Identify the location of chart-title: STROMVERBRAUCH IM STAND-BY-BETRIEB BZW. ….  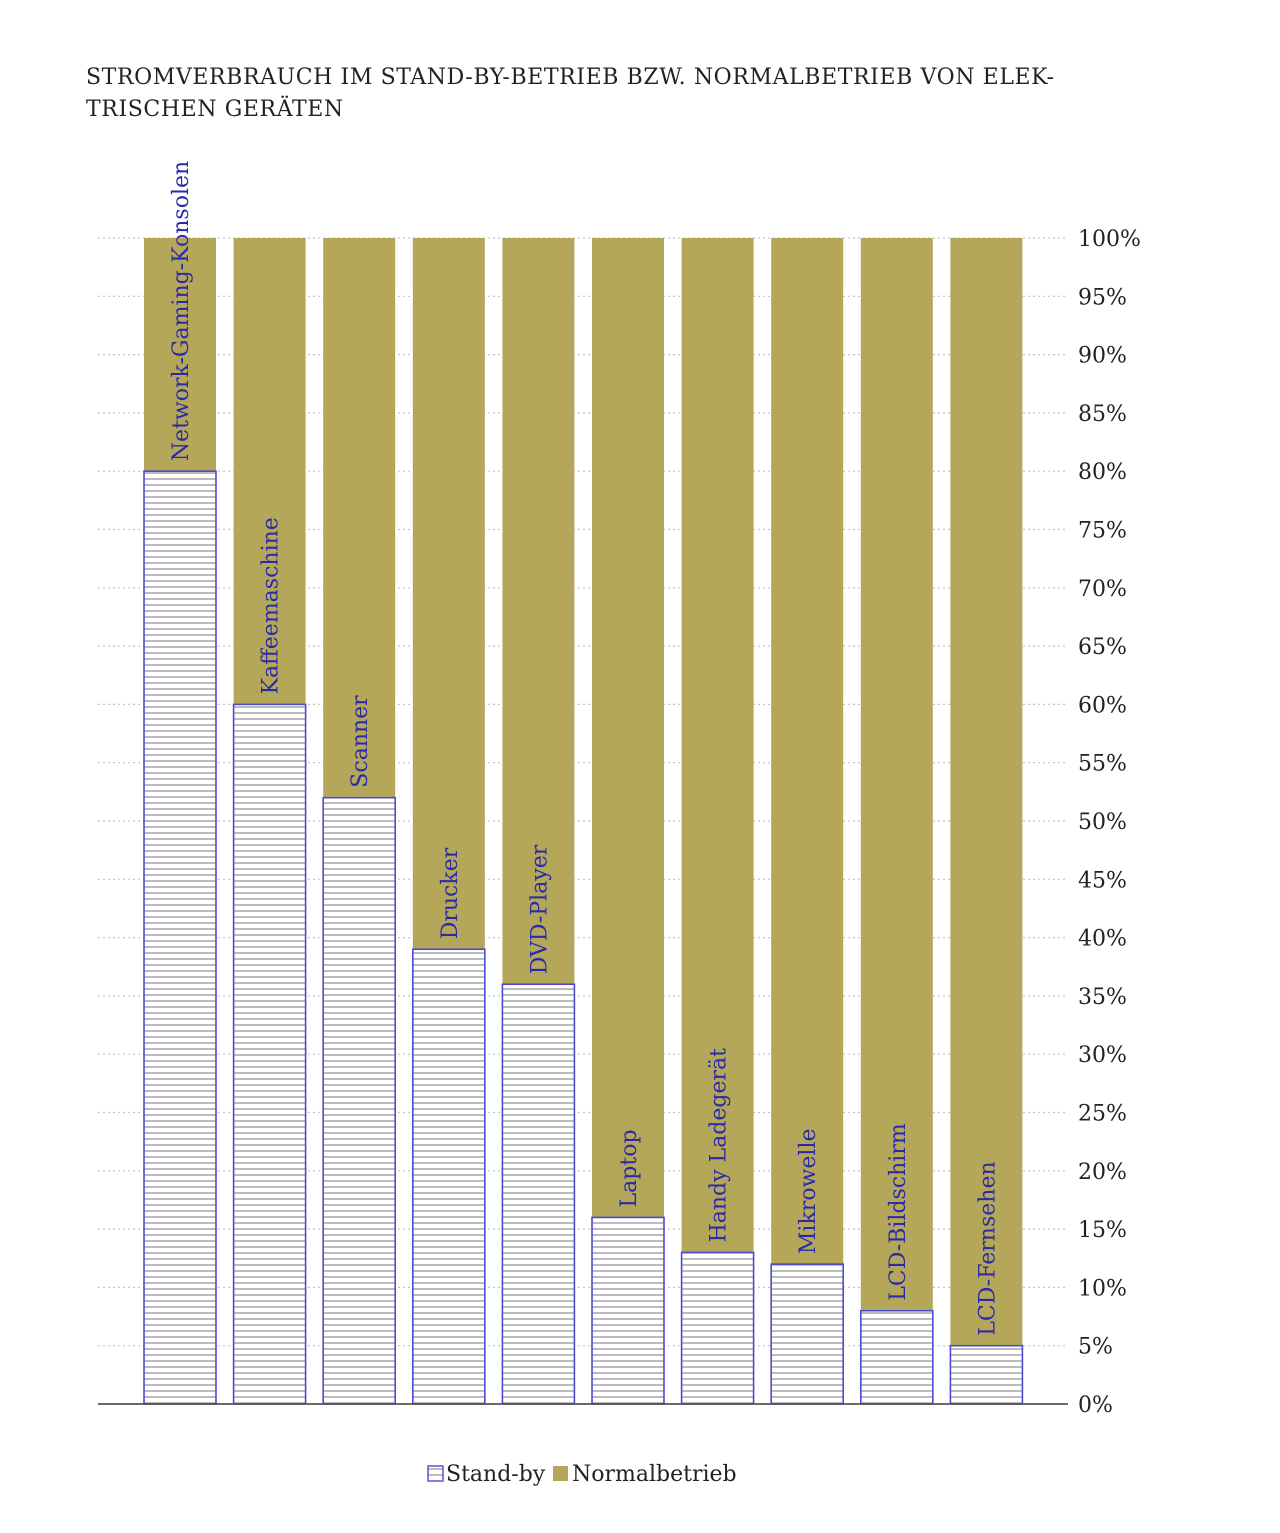
(631, 94).